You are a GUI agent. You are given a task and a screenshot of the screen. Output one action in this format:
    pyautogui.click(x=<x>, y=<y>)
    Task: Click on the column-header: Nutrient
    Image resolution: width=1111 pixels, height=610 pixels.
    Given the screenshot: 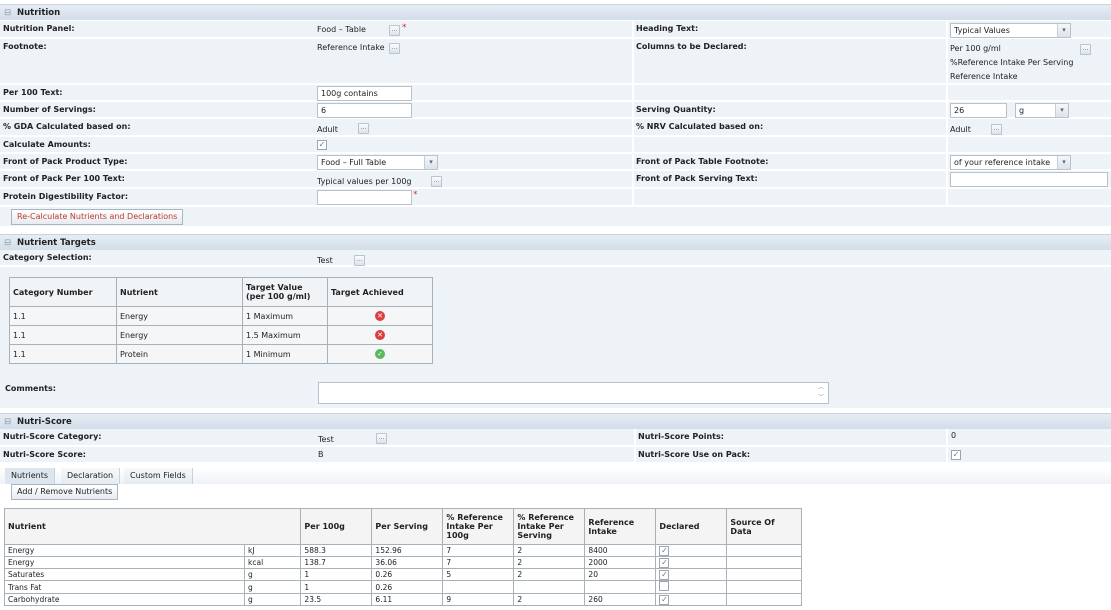 What is the action you would take?
    pyautogui.click(x=179, y=292)
    